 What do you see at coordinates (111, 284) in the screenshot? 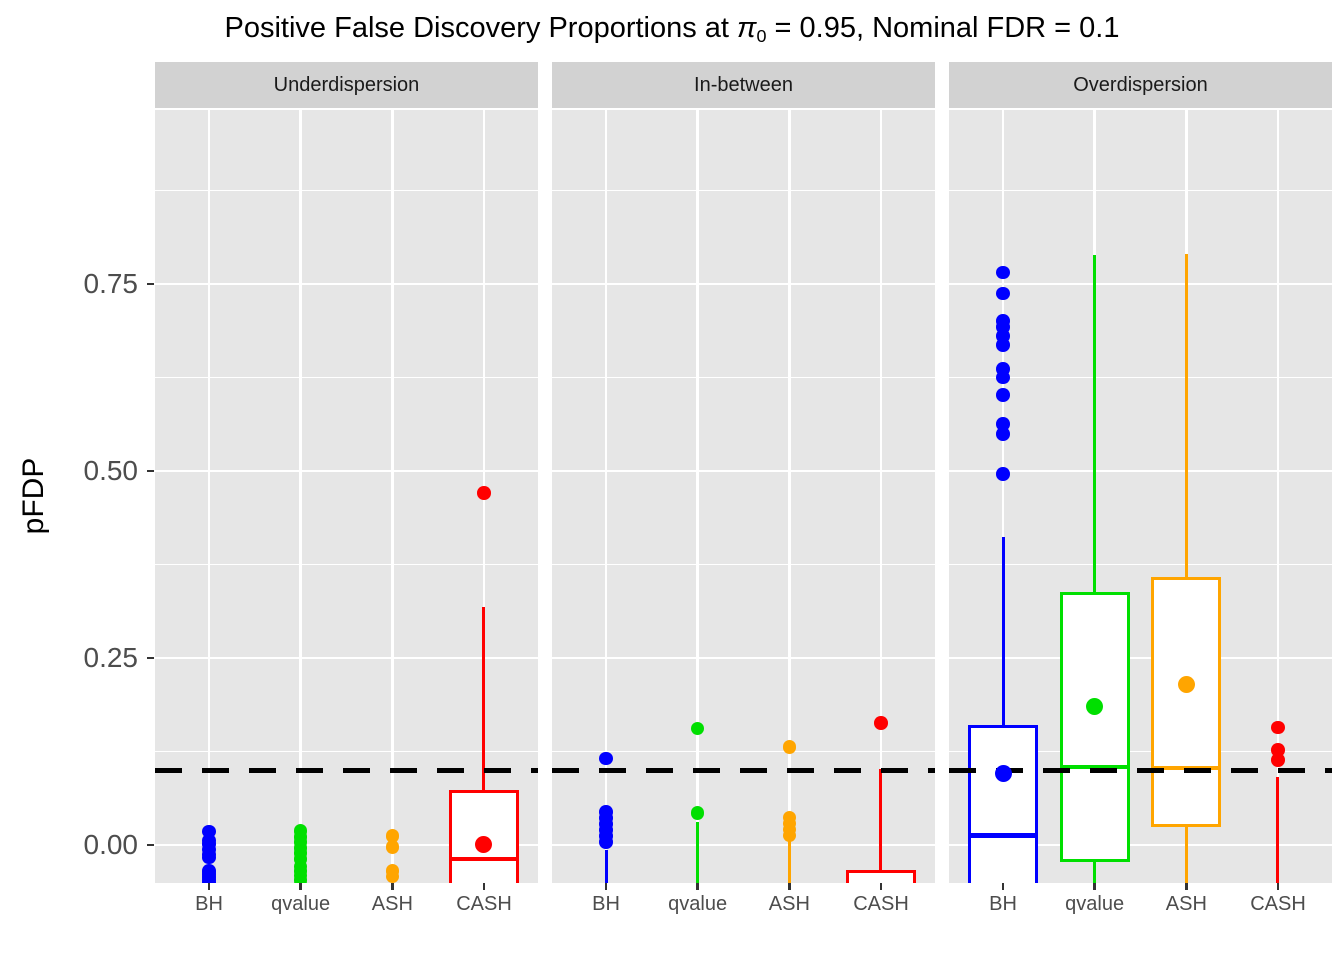
I see `y-tick-label: 0.75` at bounding box center [111, 284].